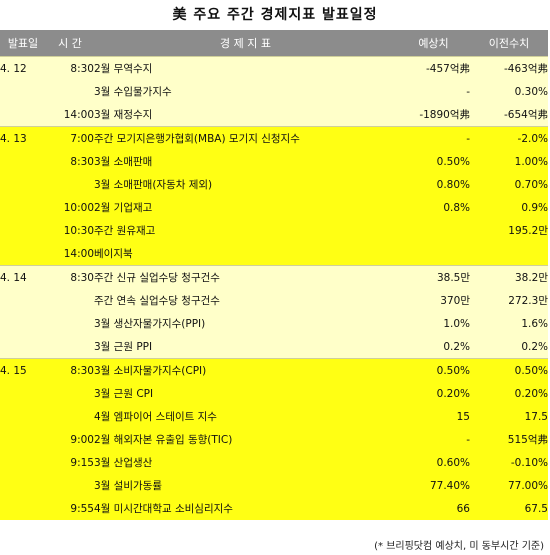  Describe the element at coordinates (274, 323) in the screenshot. I see `table-row: 3월 생산자물가지수(PPI) 1.0% 1.6%` at that location.